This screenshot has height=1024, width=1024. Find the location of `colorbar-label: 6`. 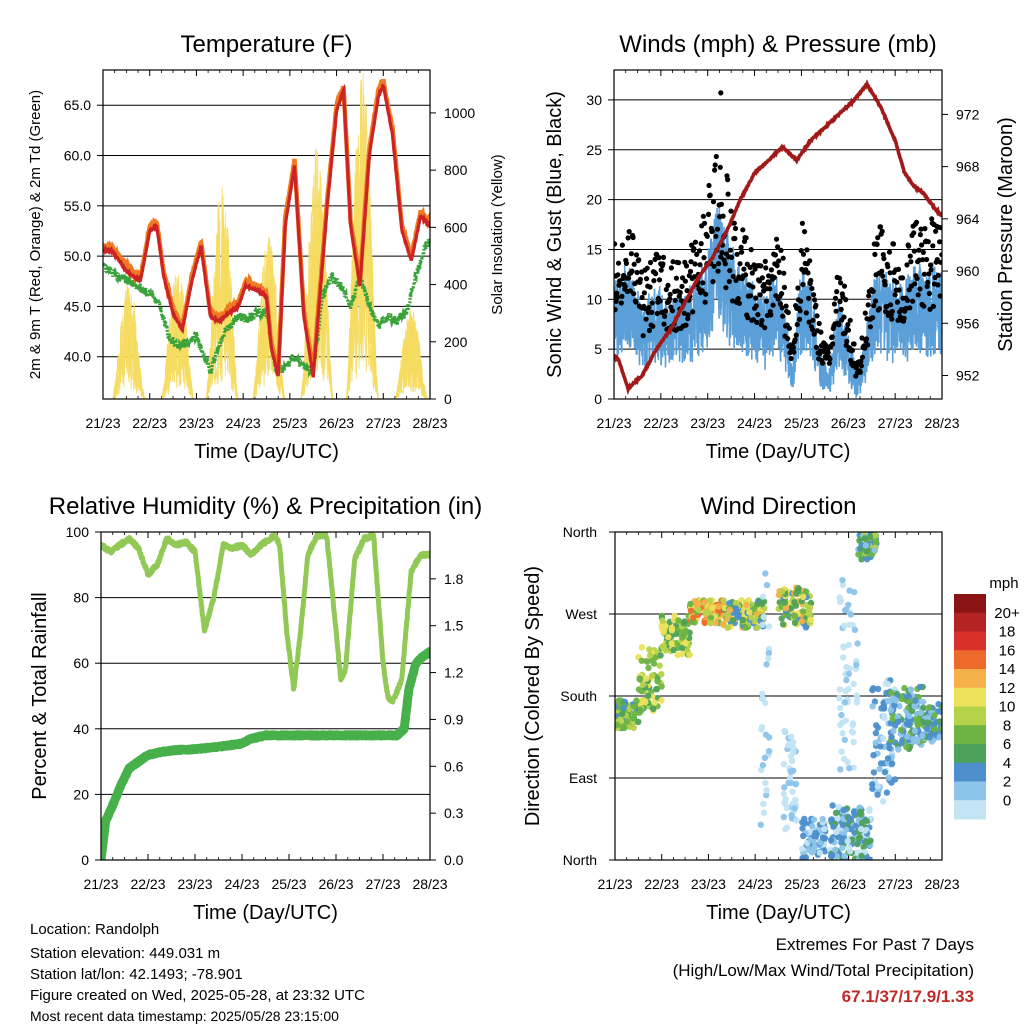

colorbar-label: 6 is located at coordinates (1007, 744).